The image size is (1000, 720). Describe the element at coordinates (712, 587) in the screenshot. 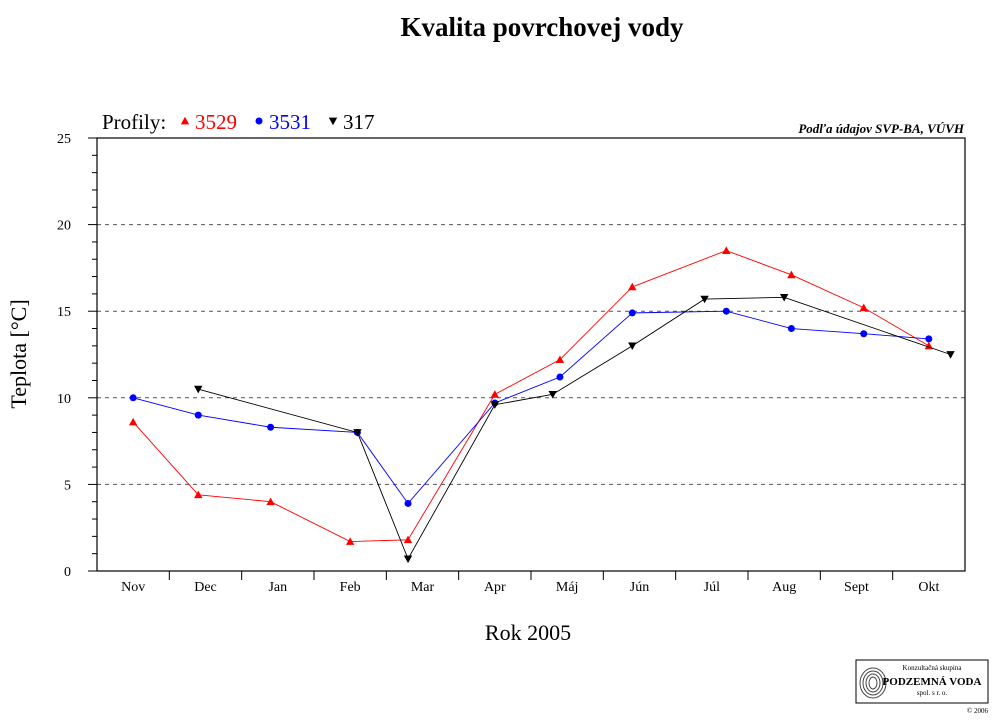

I see `x-tick-label: Júl` at that location.